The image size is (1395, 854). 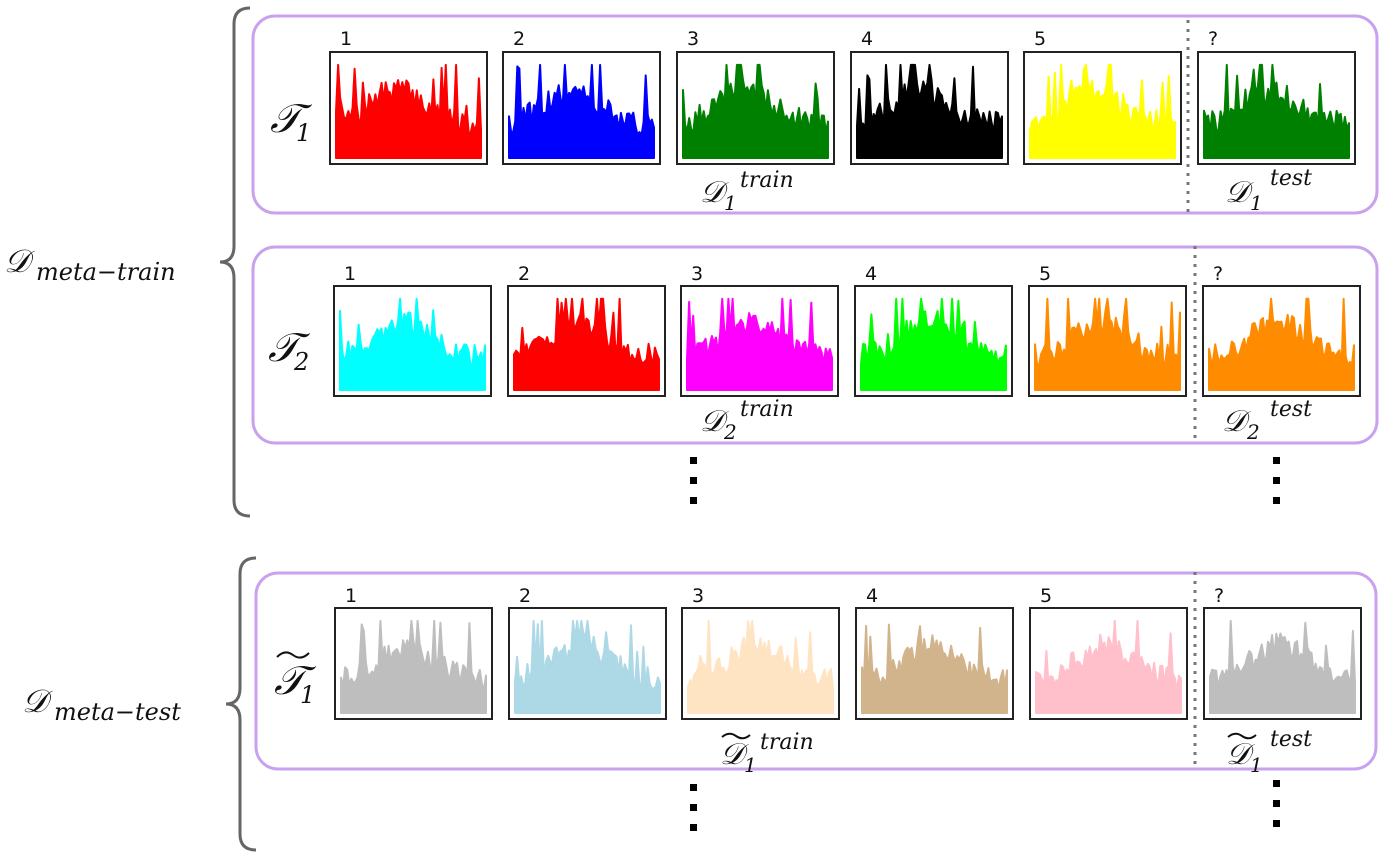 I want to click on svg-text: meta−train, so click(x=106, y=272).